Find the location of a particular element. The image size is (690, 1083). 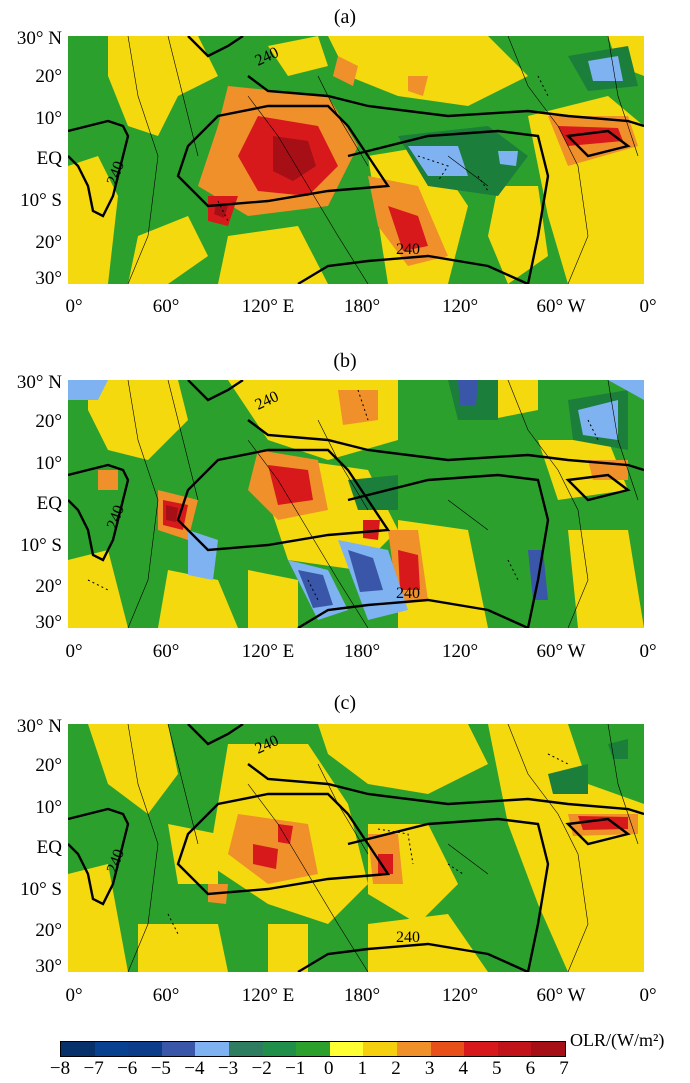

colorbar-tick-label: 2 is located at coordinates (396, 1068).